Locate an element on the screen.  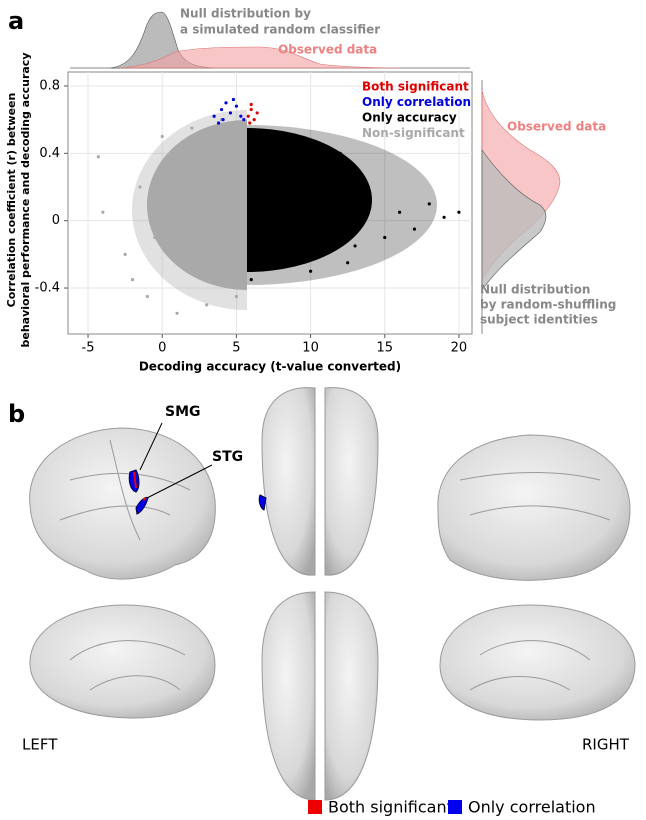
brain-highlights is located at coordinates (197, 468).